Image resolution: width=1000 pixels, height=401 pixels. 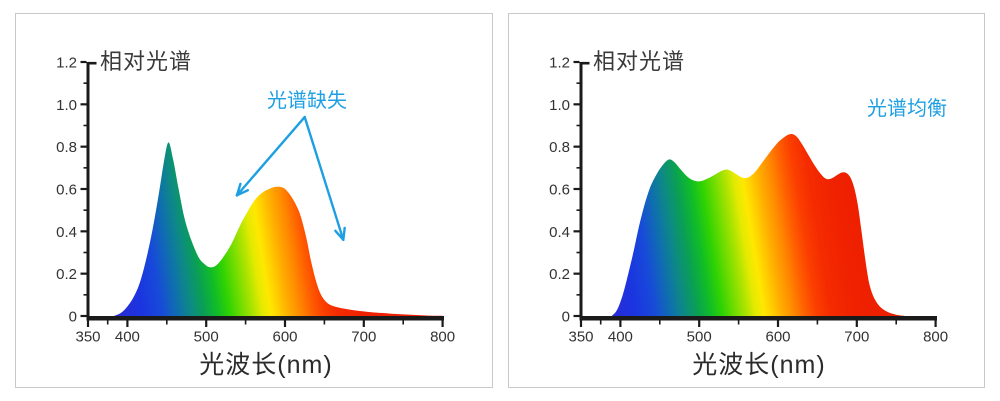 I want to click on annotation-spectrum-missing: 光谱缺失, so click(x=307, y=101).